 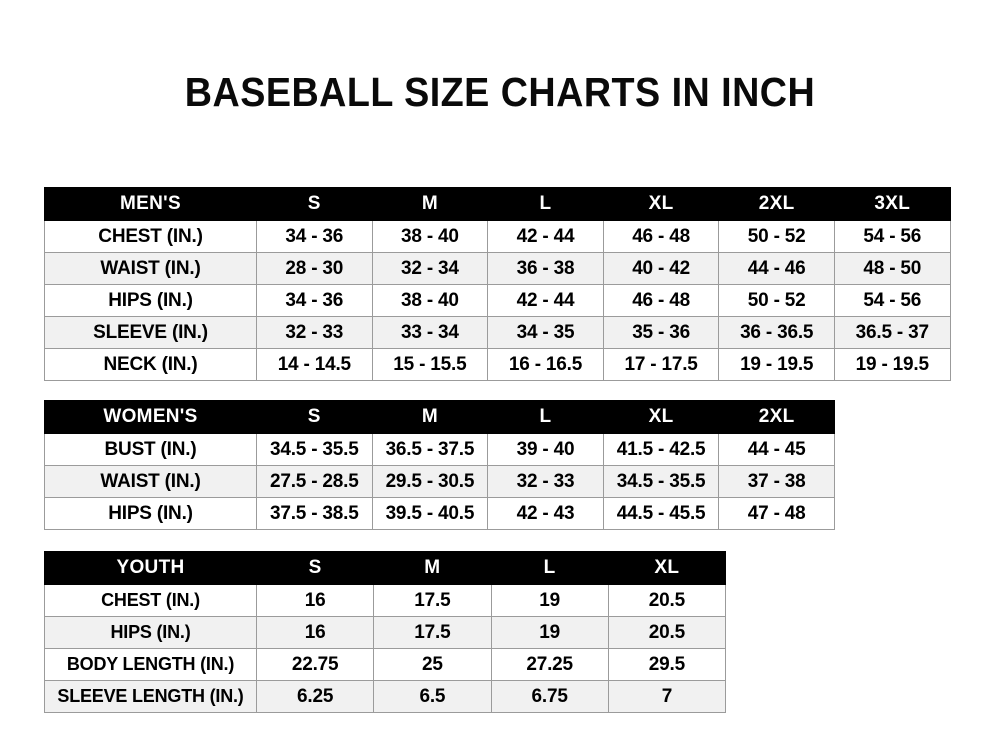 I want to click on mens-measurement-cell: 14 - 14.5, so click(x=314, y=364).